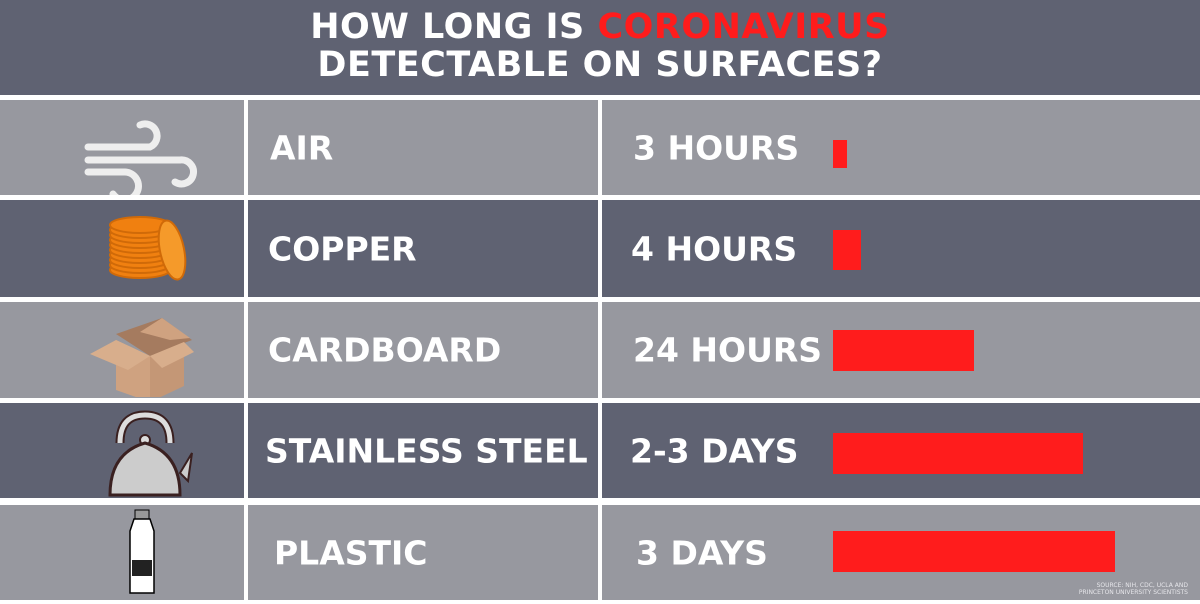 The width and height of the screenshot is (1200, 604). I want to click on wind-icon, so click(140, 152).